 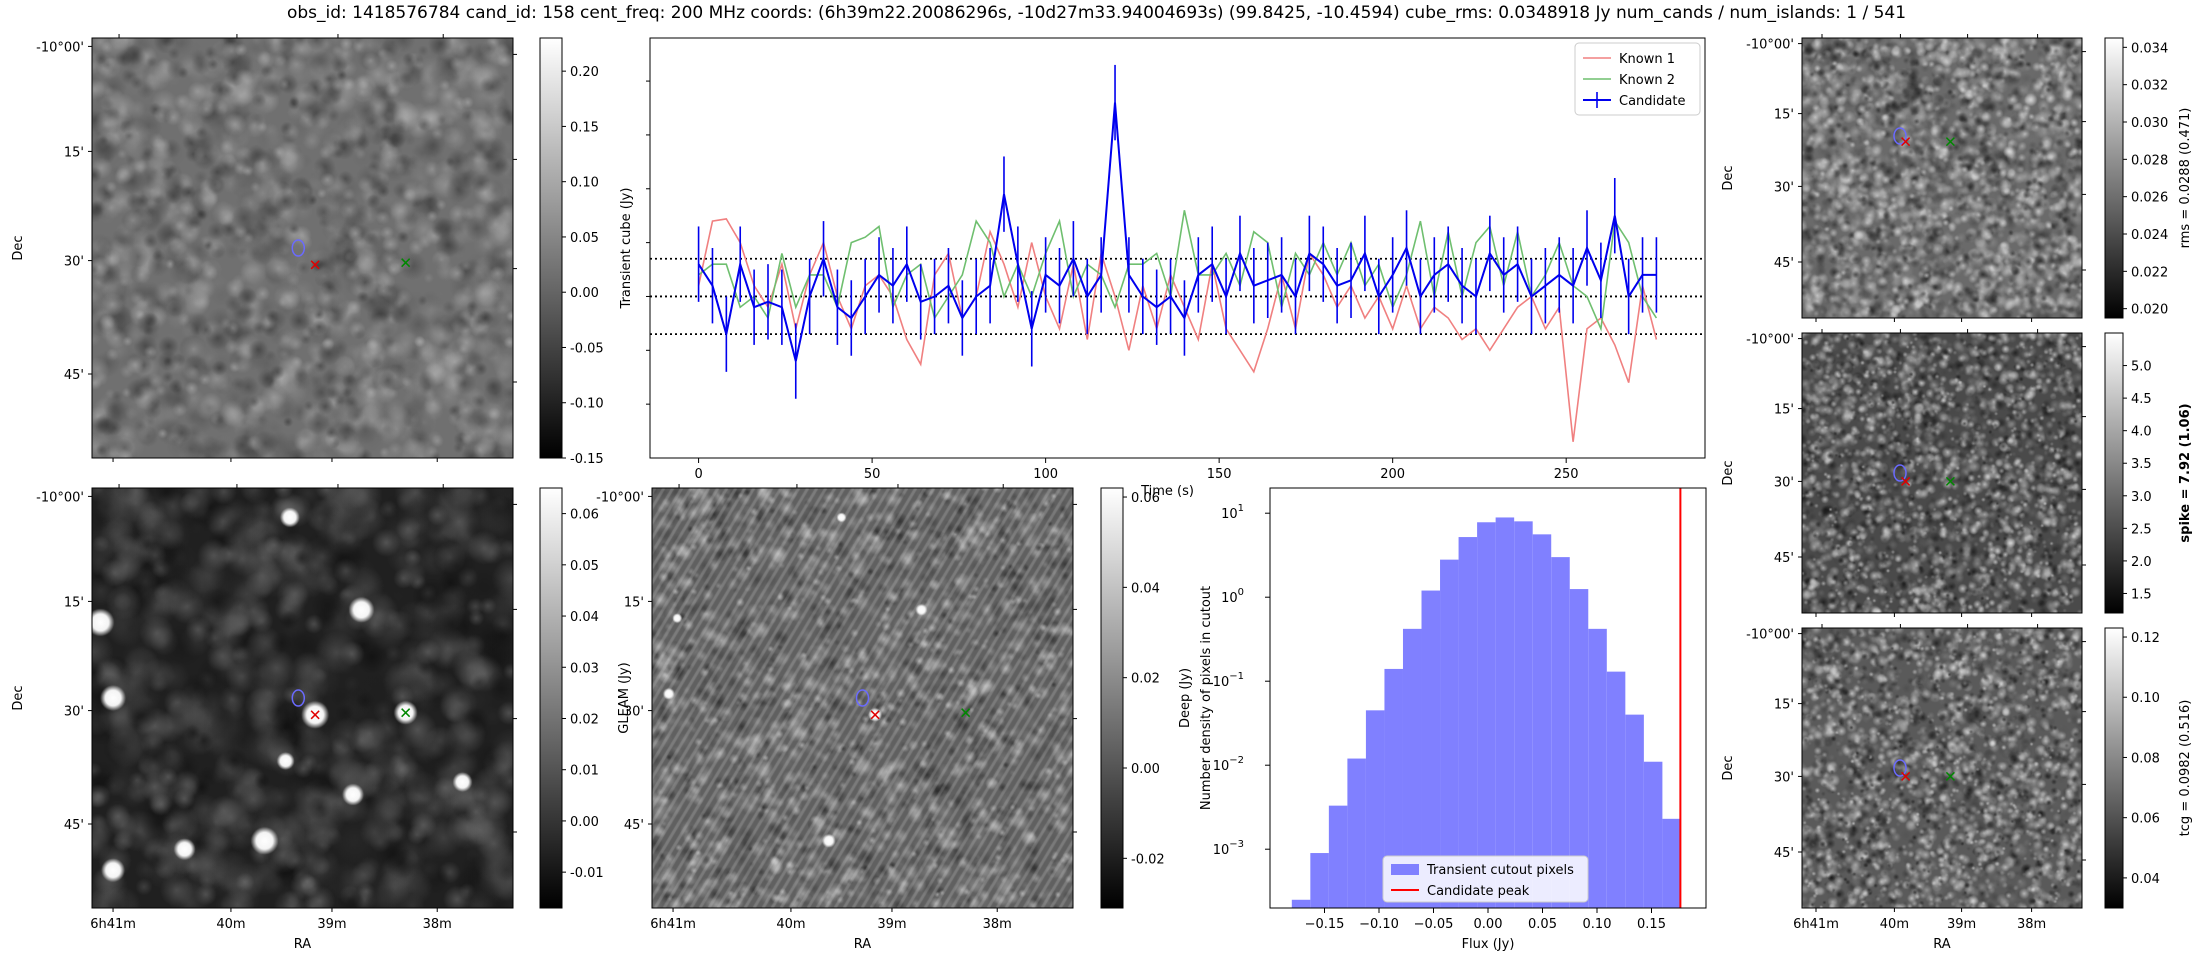 I want to click on colorbar-tick-label: 3.0, so click(x=2141, y=497).